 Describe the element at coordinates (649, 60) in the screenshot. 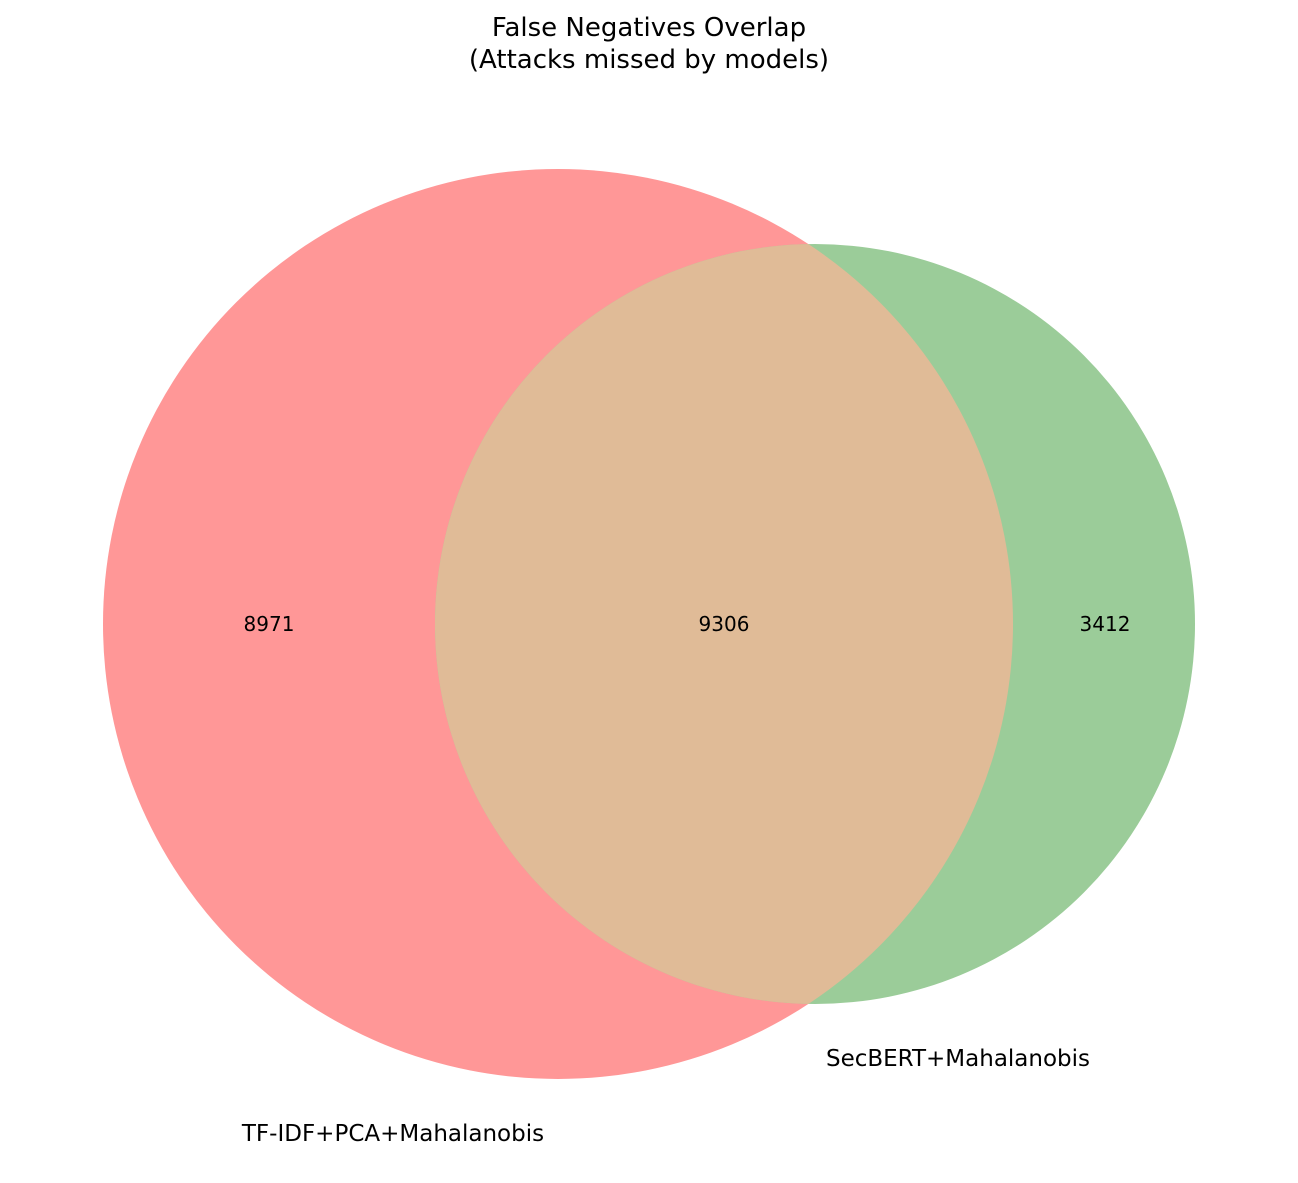

I see `chart-title-line-2: (Attacks missed by models)` at that location.